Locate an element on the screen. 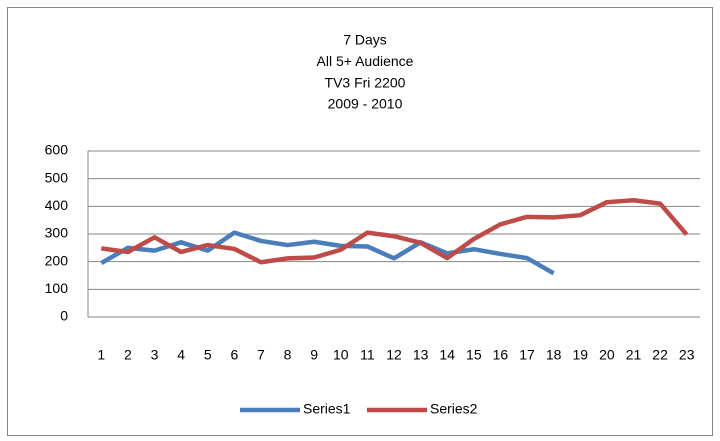  y-tick-label: 400 is located at coordinates (57, 205).